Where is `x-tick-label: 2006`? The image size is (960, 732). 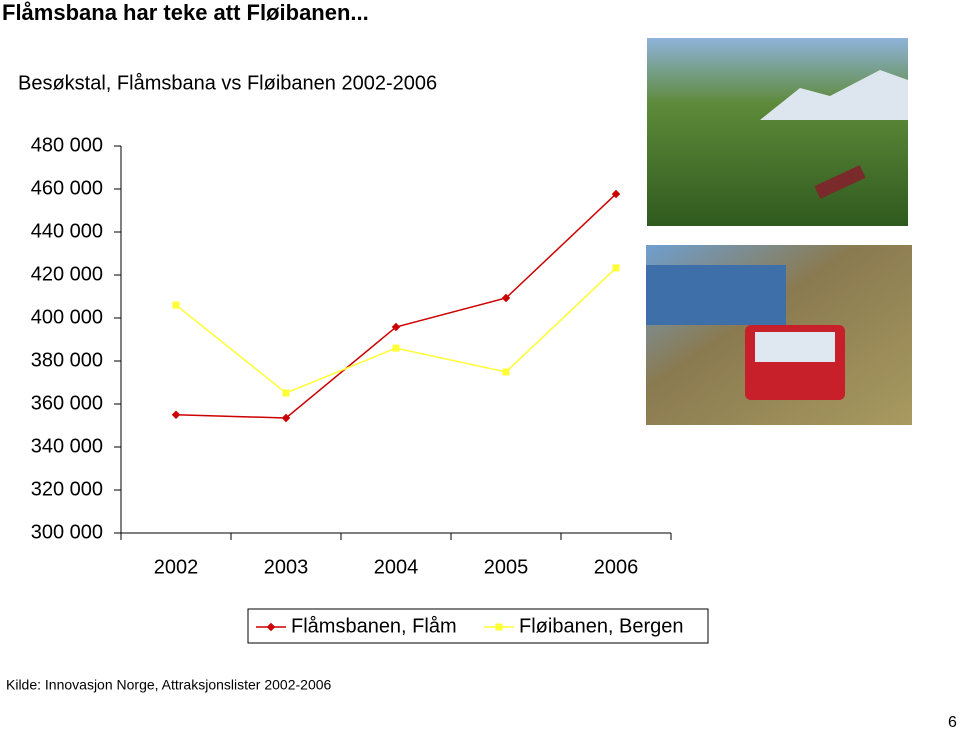
x-tick-label: 2006 is located at coordinates (616, 567).